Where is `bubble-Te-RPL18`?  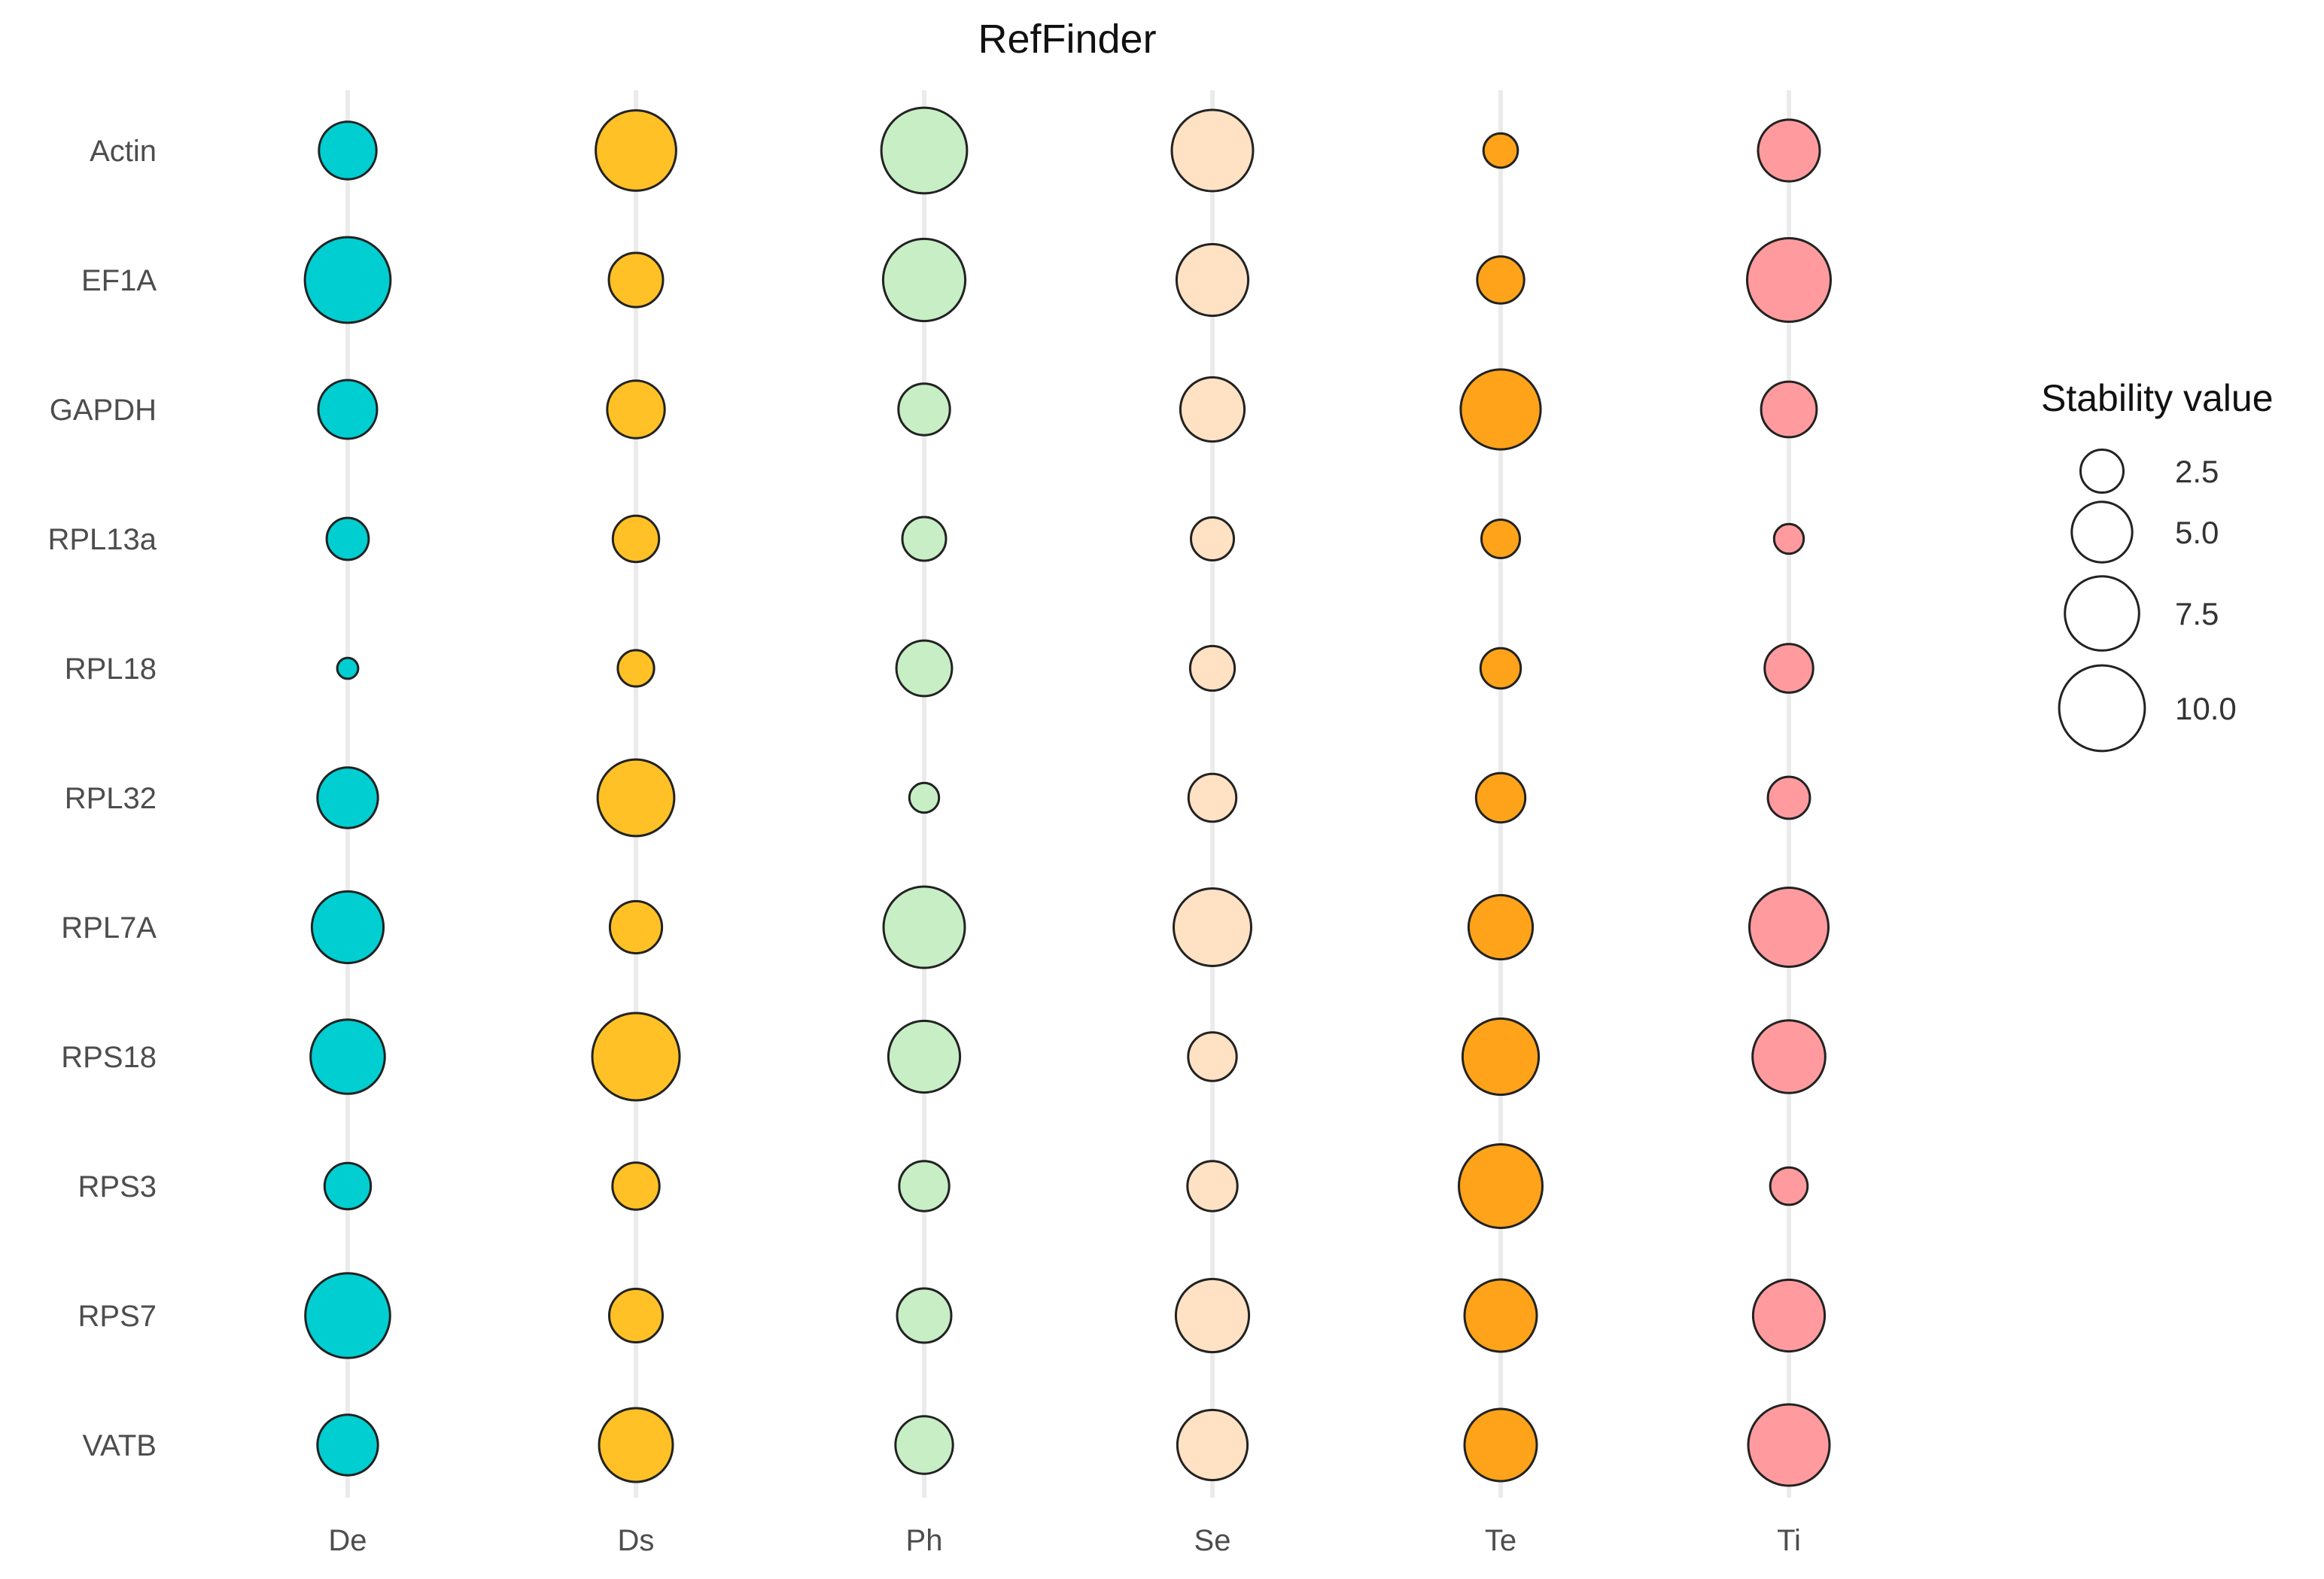
bubble-Te-RPL18 is located at coordinates (1500, 668).